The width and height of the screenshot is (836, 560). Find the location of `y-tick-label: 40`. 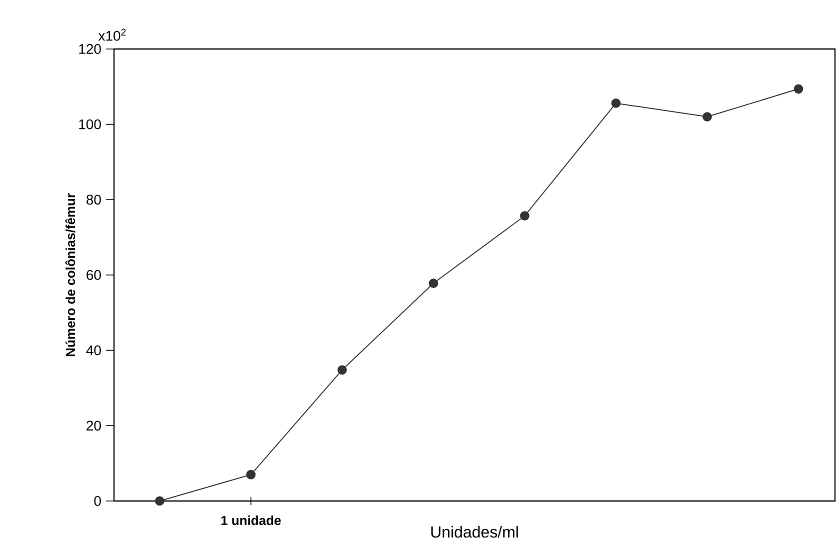

y-tick-label: 40 is located at coordinates (93, 350).